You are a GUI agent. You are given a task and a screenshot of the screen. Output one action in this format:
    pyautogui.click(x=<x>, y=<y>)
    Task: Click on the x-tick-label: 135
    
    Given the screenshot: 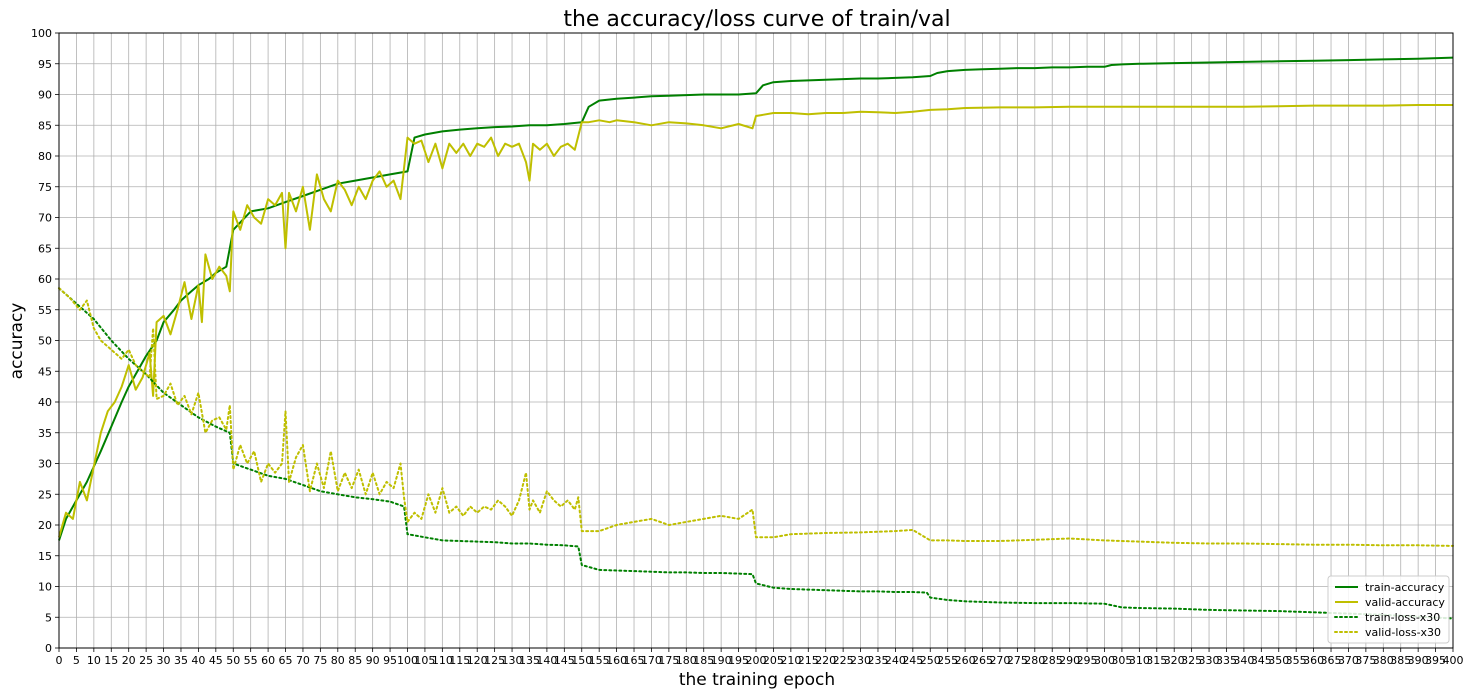 What is the action you would take?
    pyautogui.click(x=529, y=660)
    